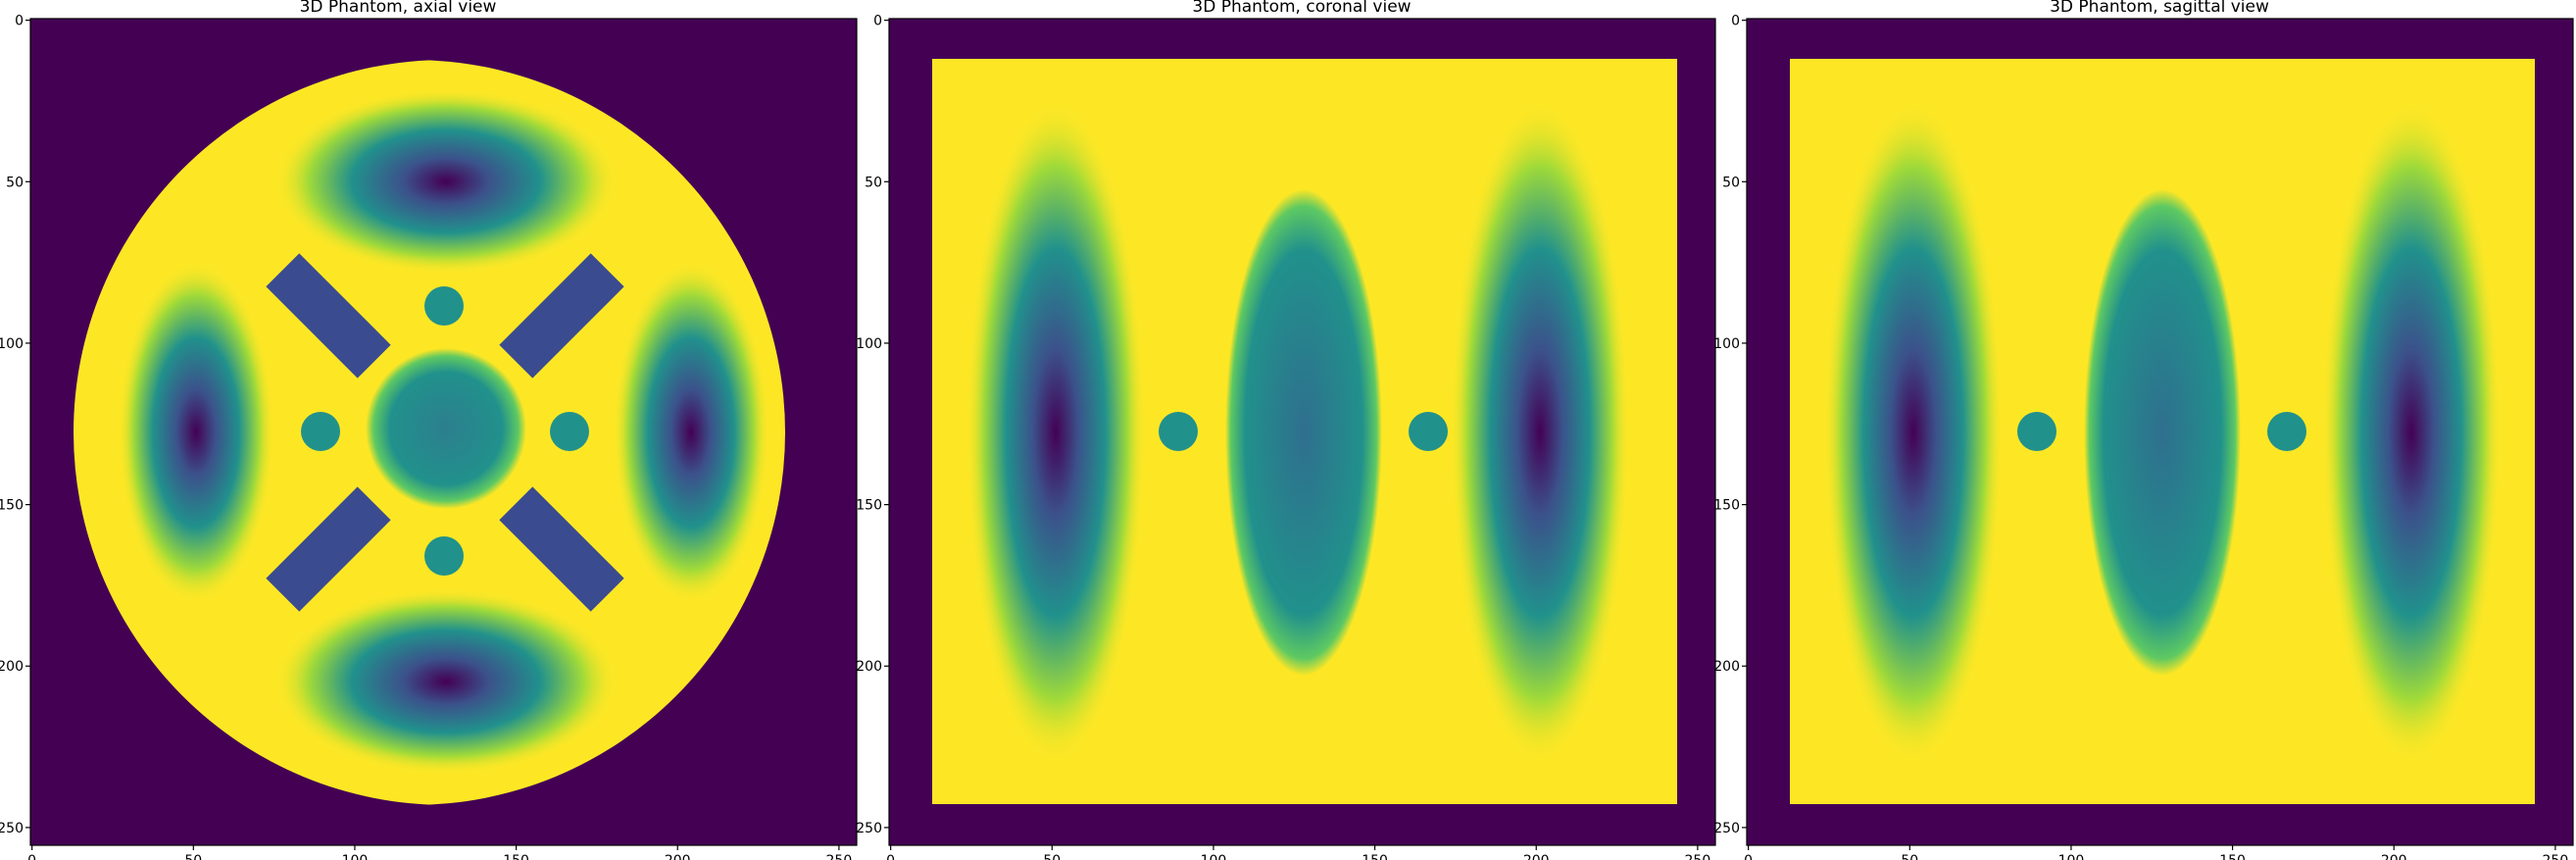 The width and height of the screenshot is (2576, 860). Describe the element at coordinates (2411, 432) in the screenshot. I see `sagittal-lobe-right` at that location.